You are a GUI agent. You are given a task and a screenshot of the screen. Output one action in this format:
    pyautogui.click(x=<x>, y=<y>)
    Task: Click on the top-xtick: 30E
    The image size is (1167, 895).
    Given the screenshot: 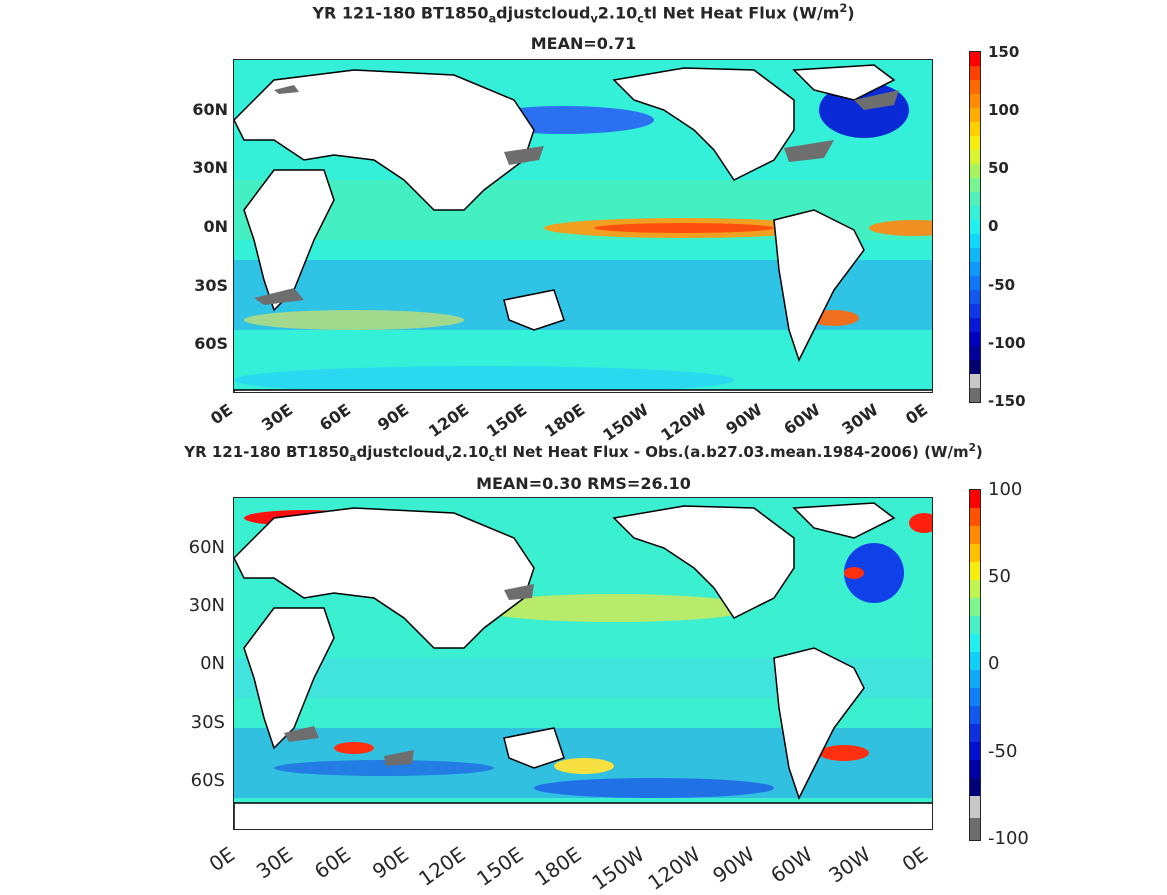 What is the action you would take?
    pyautogui.click(x=277, y=417)
    